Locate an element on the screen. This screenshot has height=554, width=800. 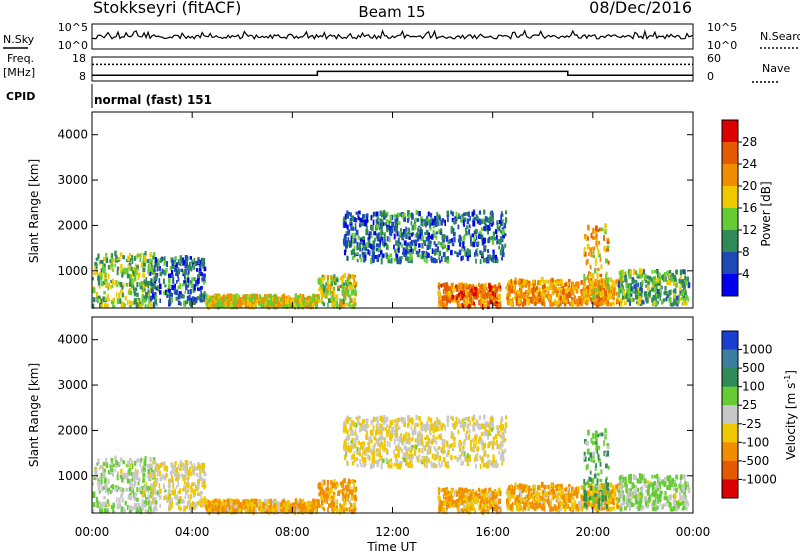
velocity-echo-layer is located at coordinates (391, 464).